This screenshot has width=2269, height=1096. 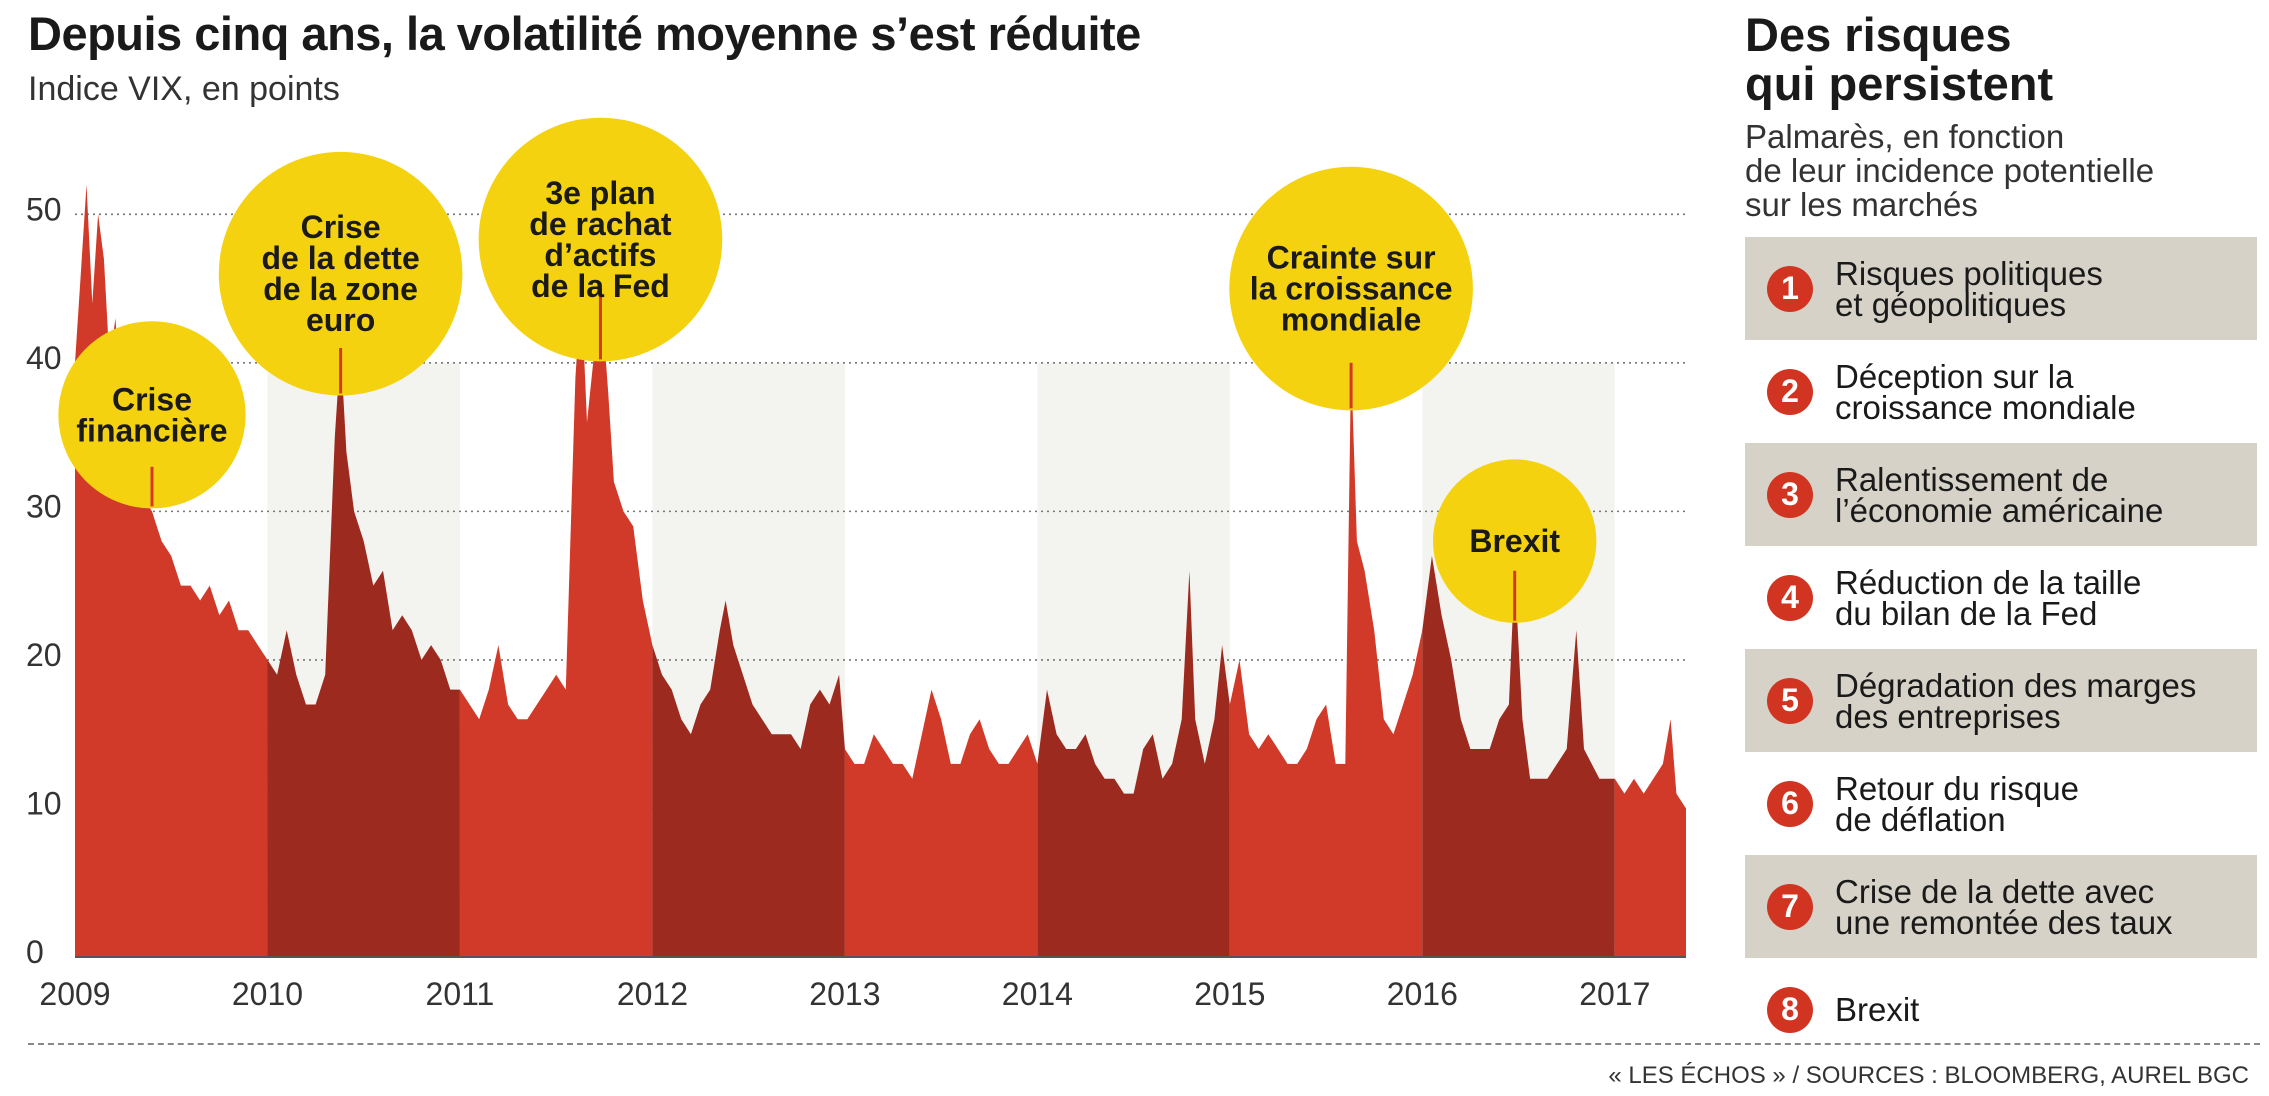 What do you see at coordinates (1899, 83) in the screenshot?
I see `side-title-line-2: qui persistent` at bounding box center [1899, 83].